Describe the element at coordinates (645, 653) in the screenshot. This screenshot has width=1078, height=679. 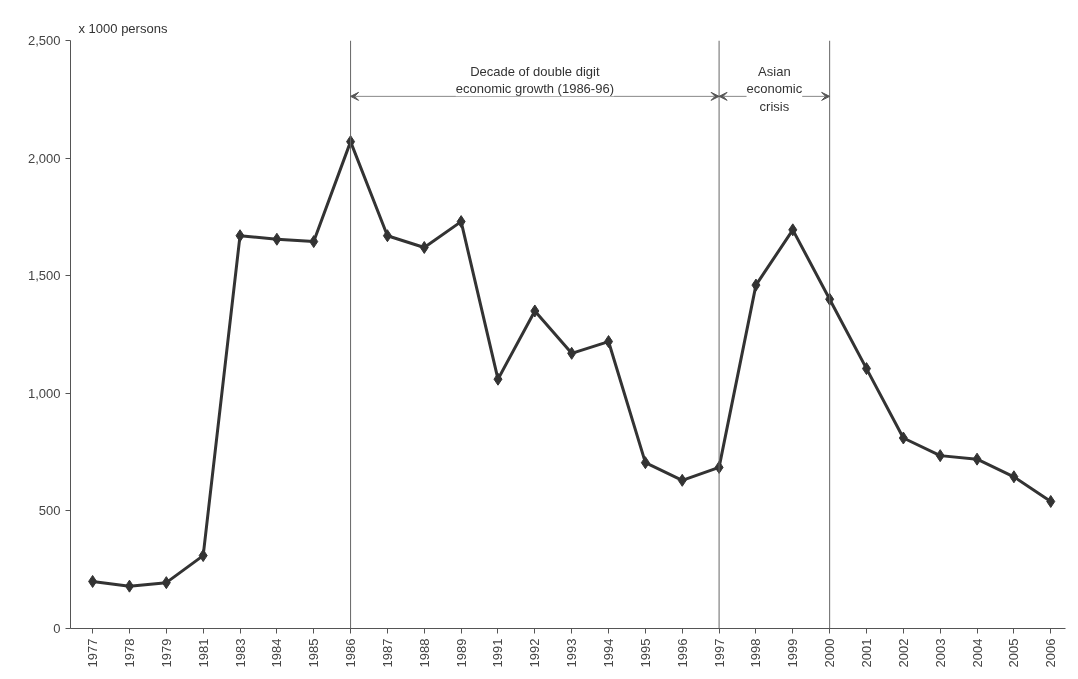
I see `x-tick-label: 1995` at that location.